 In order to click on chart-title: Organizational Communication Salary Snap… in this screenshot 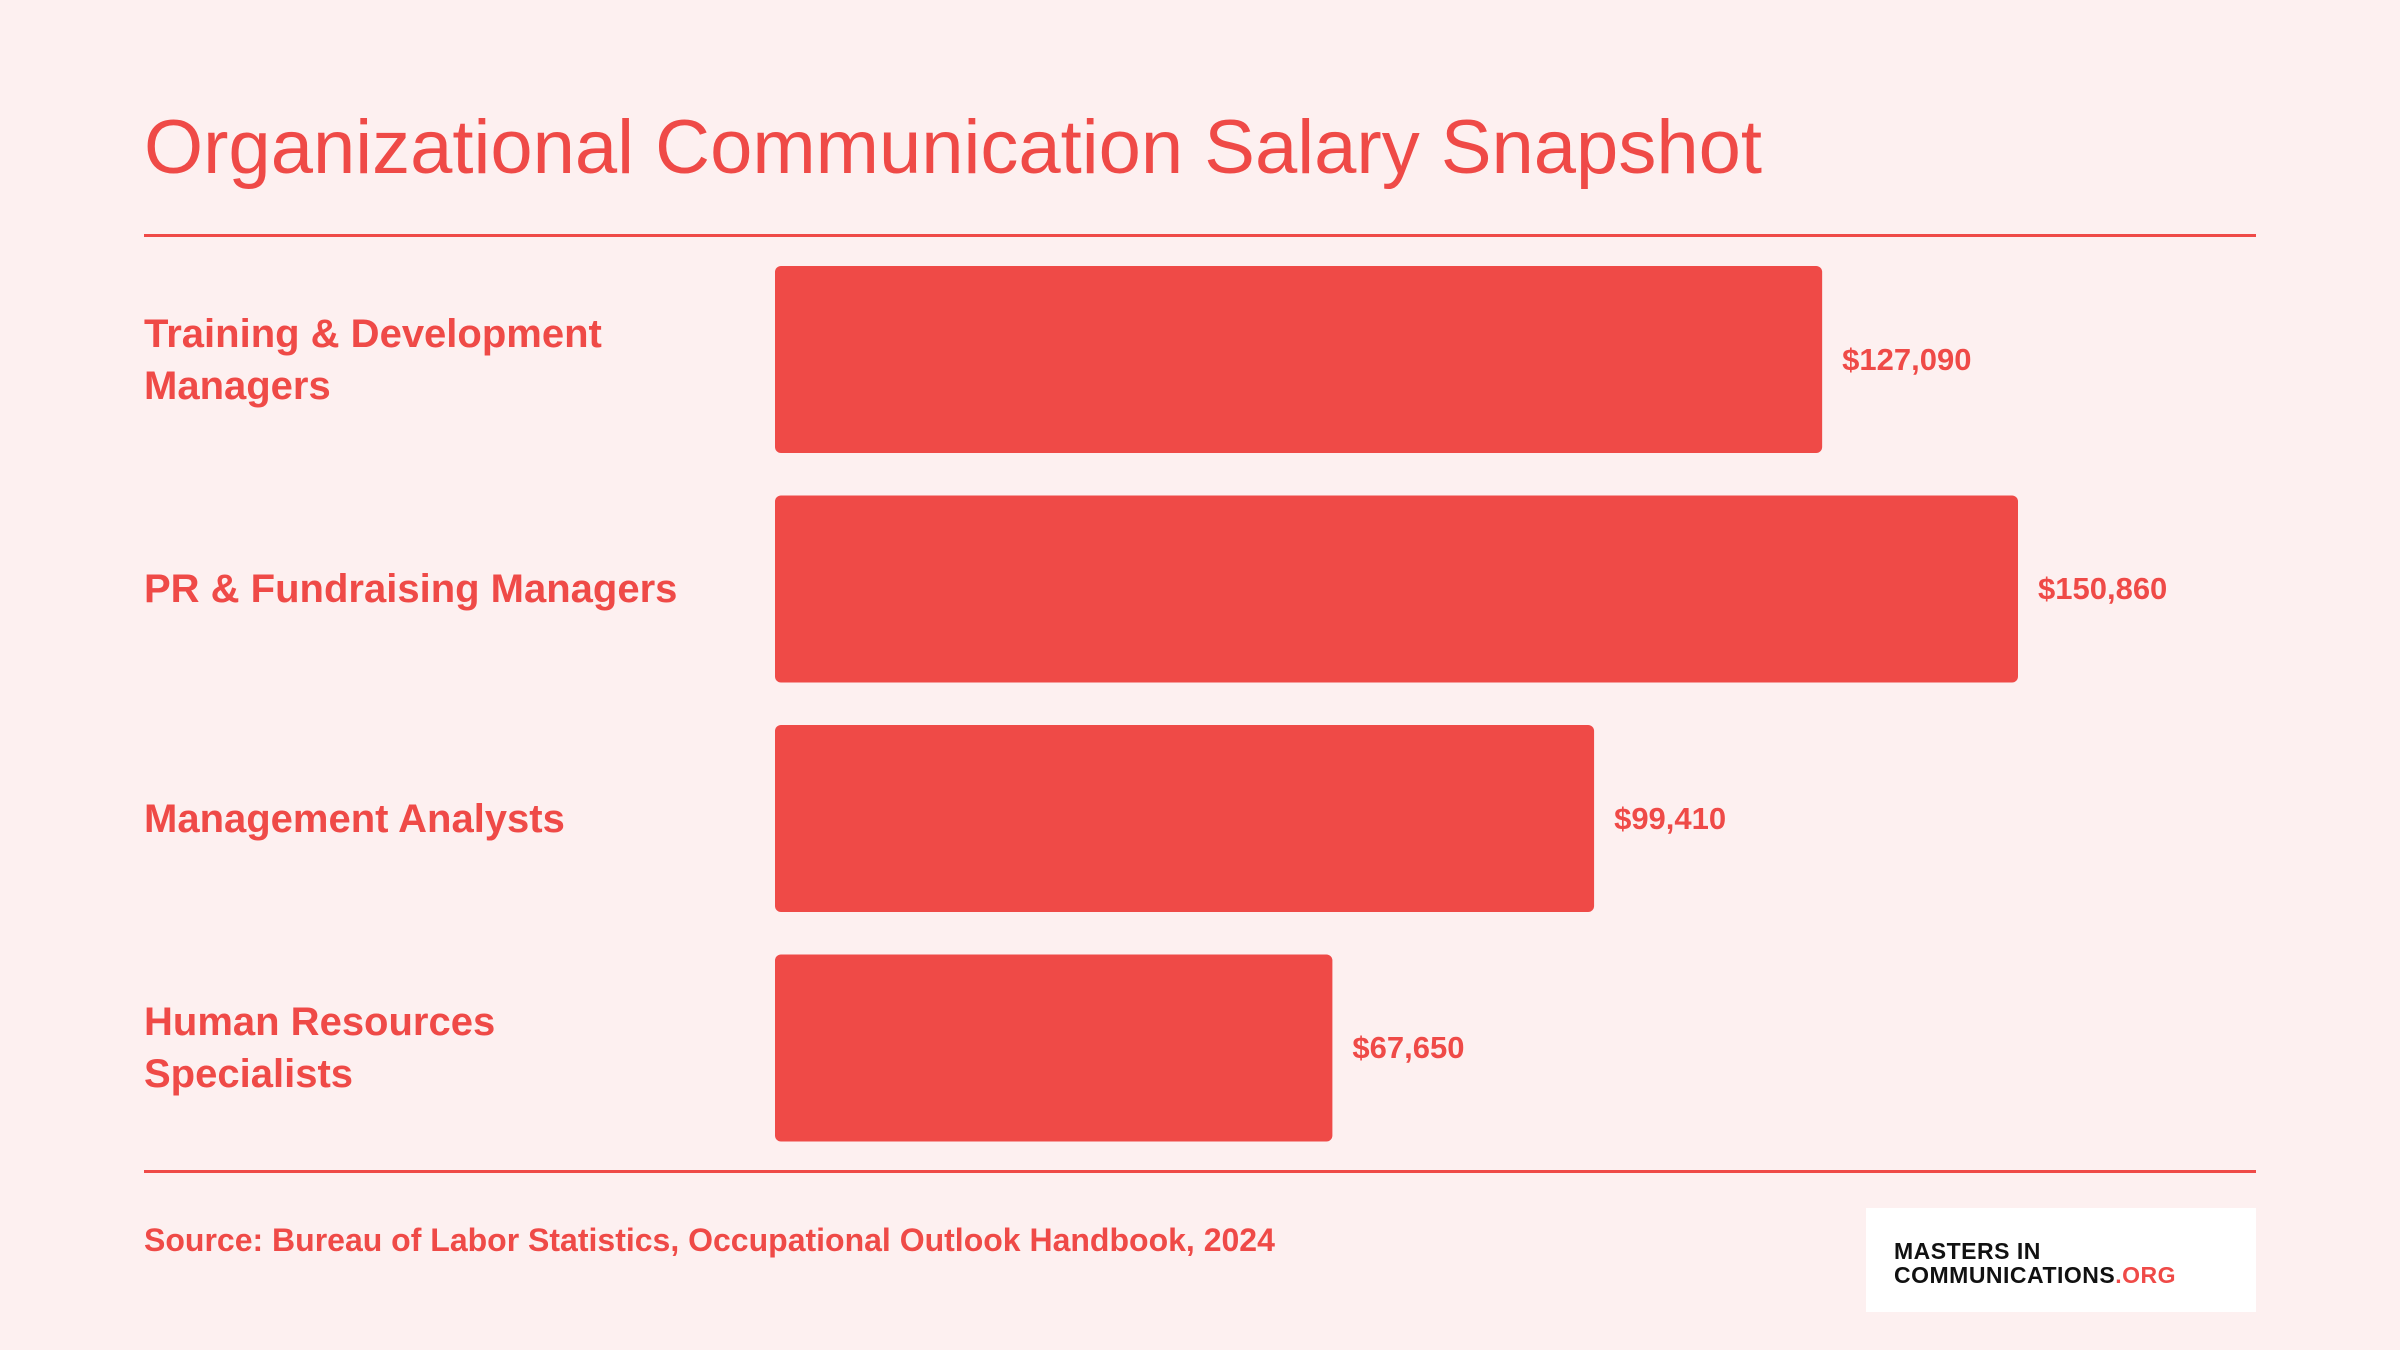, I will do `click(953, 147)`.